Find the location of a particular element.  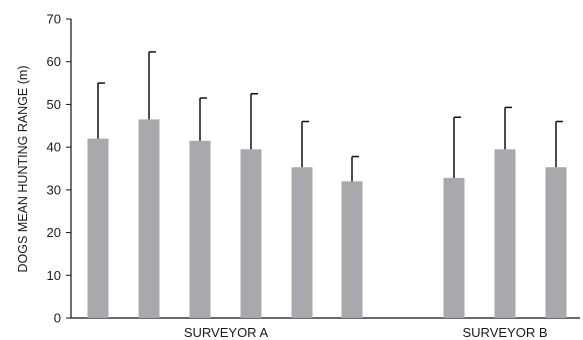

x-group-label: SURVEYOR B is located at coordinates (504, 332).